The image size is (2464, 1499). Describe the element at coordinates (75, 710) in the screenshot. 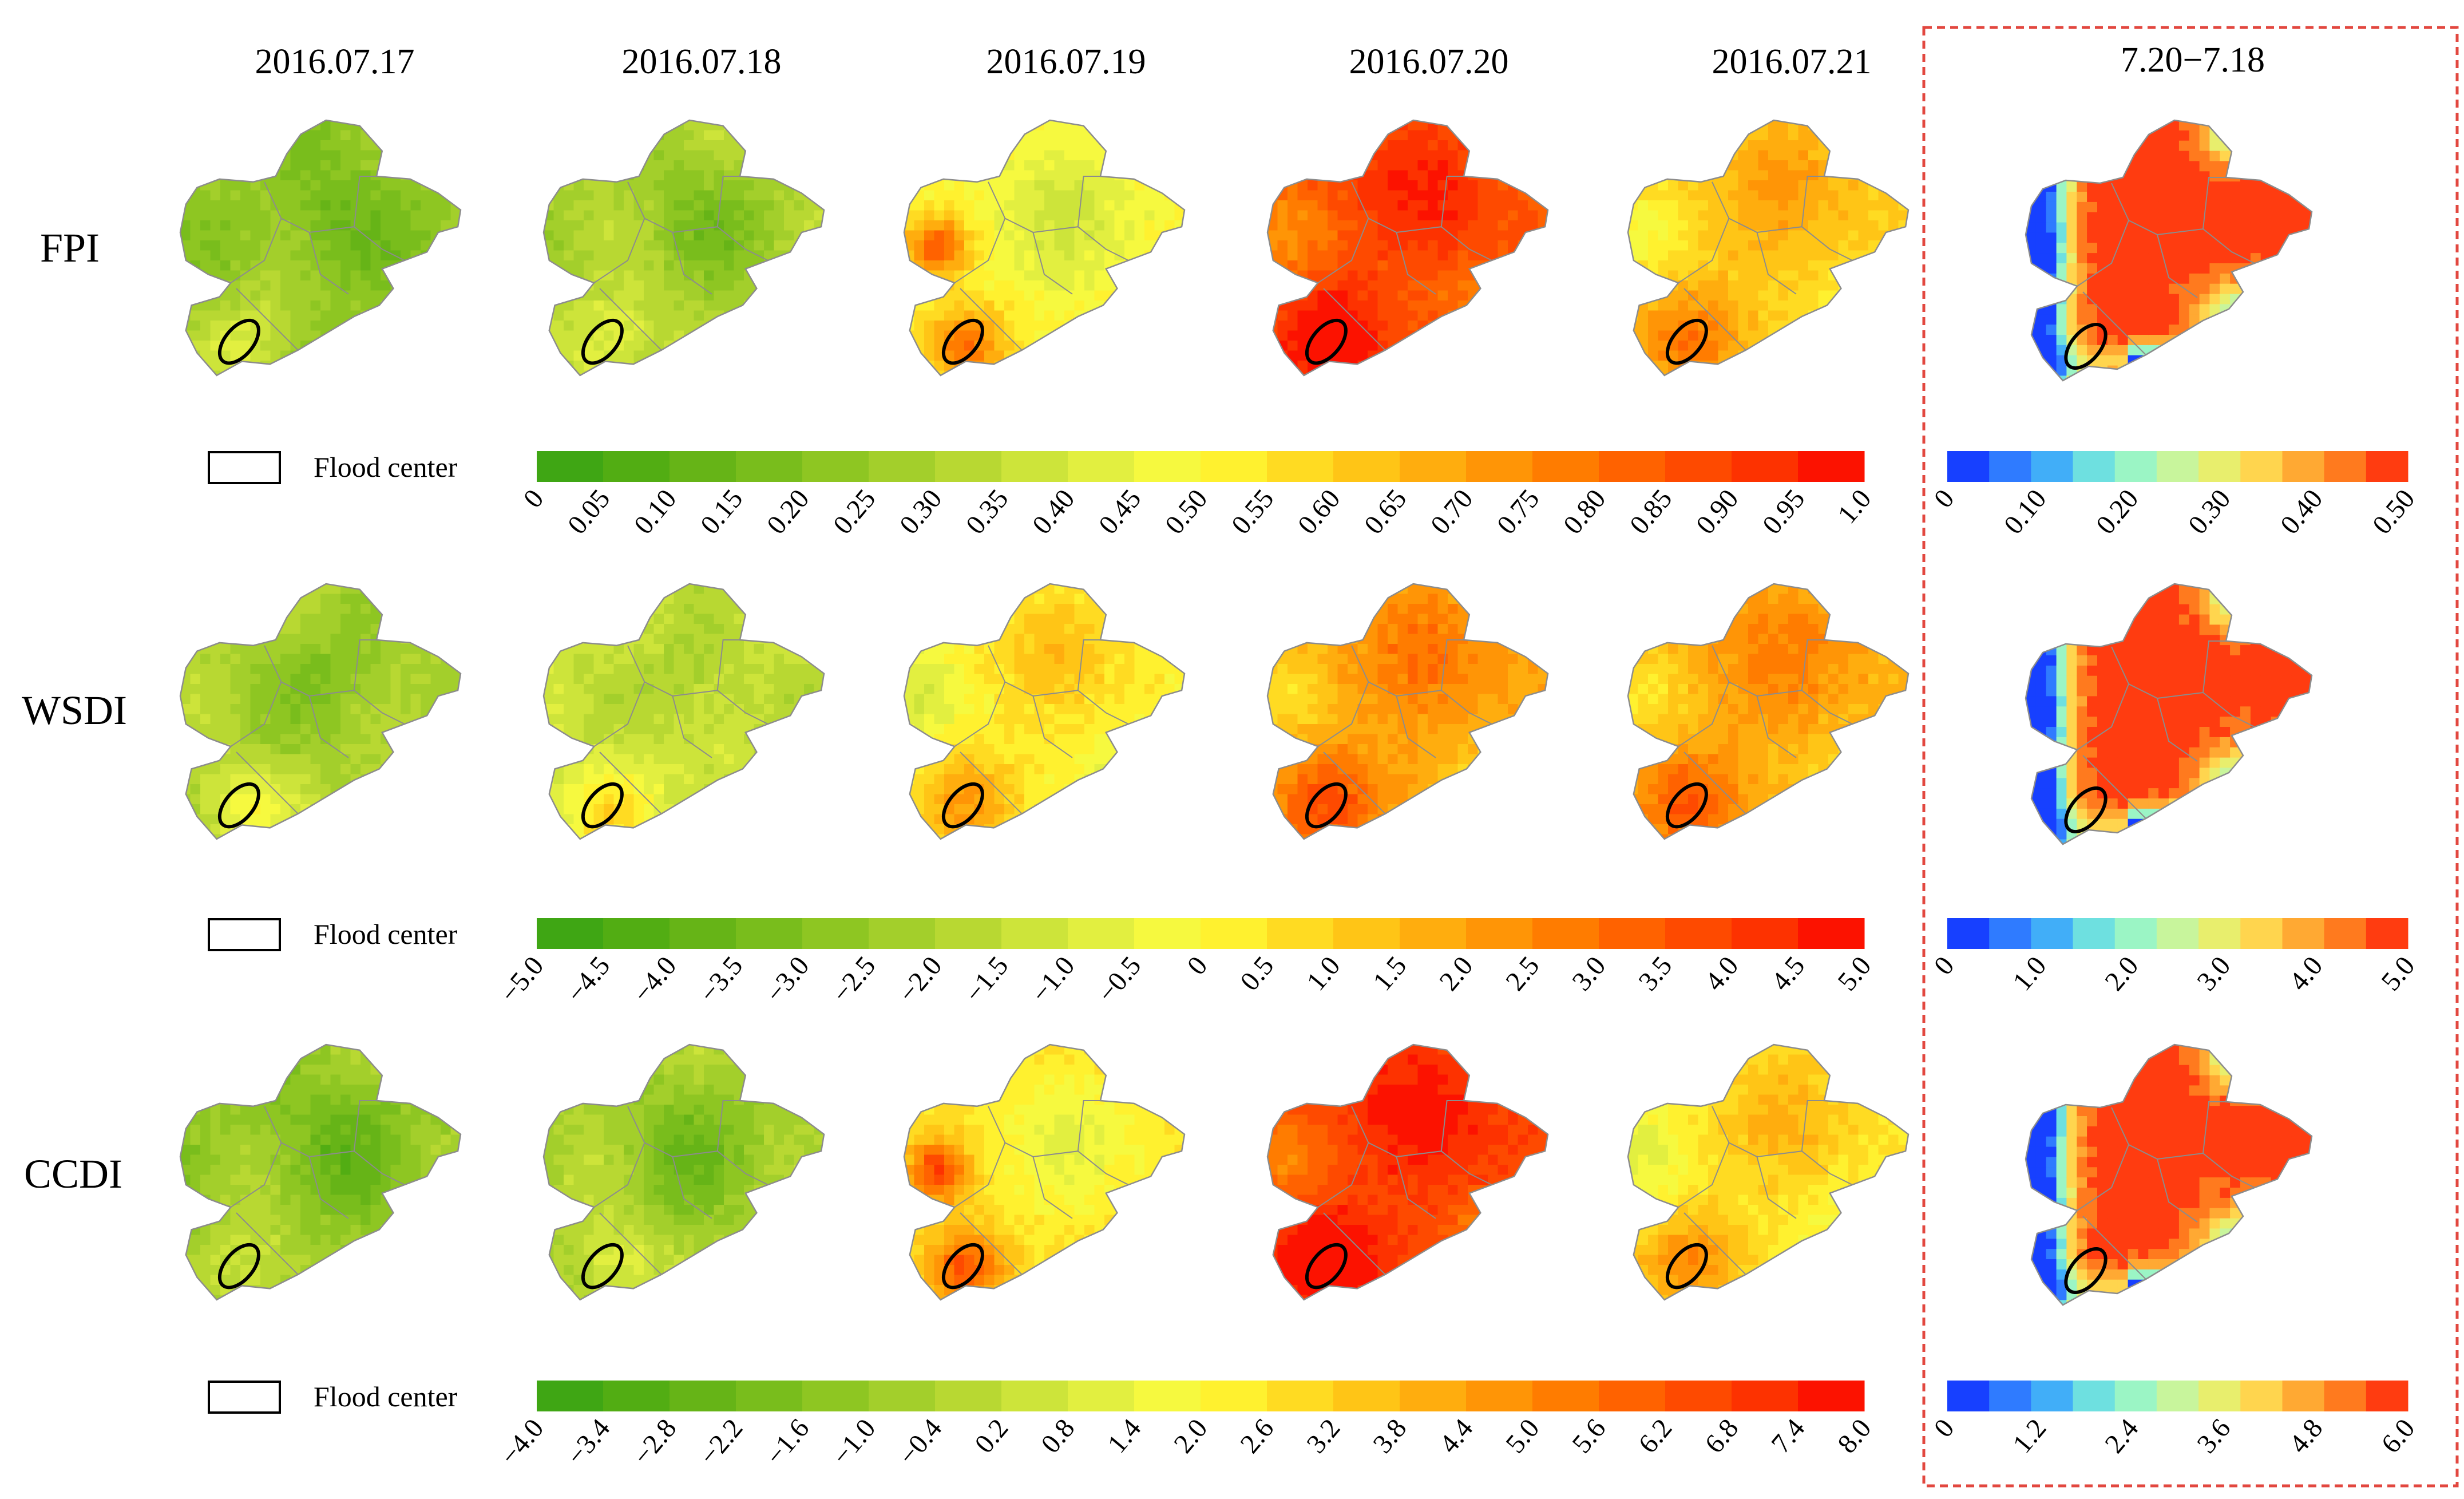

I see `row-label-wsdi: WSDI` at that location.